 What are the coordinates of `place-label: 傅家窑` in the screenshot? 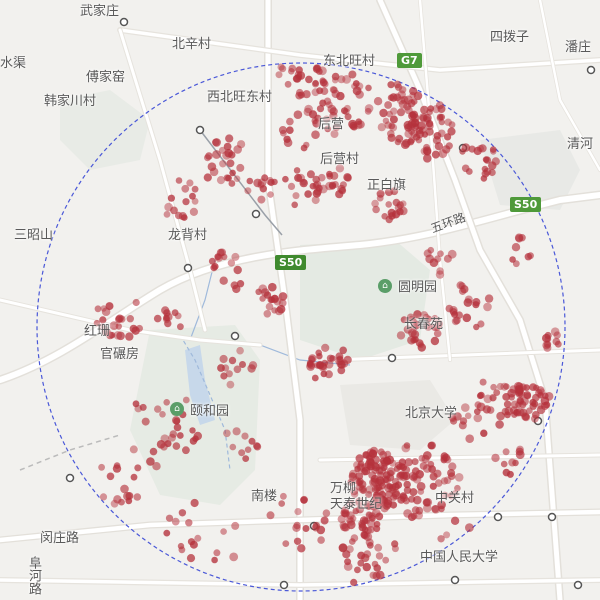 It's located at (106, 77).